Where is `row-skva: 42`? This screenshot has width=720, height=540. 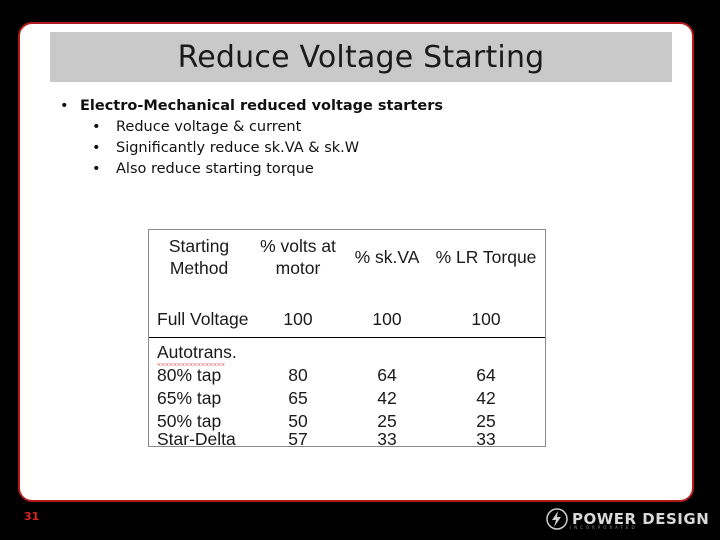 row-skva: 42 is located at coordinates (387, 398).